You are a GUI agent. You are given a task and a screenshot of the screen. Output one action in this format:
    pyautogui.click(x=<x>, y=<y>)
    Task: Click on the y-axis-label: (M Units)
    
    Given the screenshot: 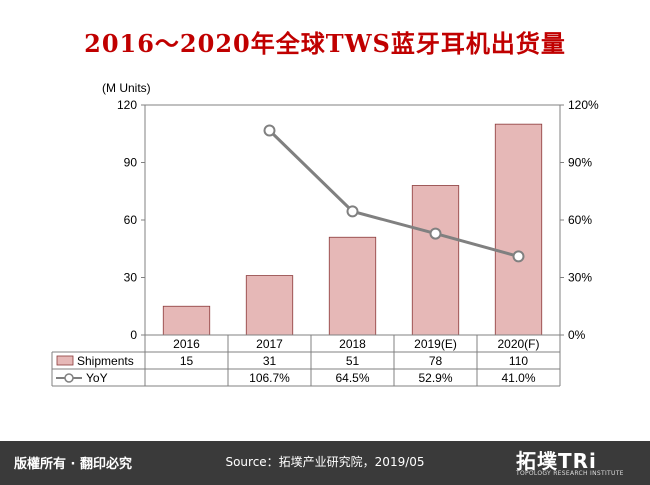 What is the action you would take?
    pyautogui.click(x=126, y=88)
    